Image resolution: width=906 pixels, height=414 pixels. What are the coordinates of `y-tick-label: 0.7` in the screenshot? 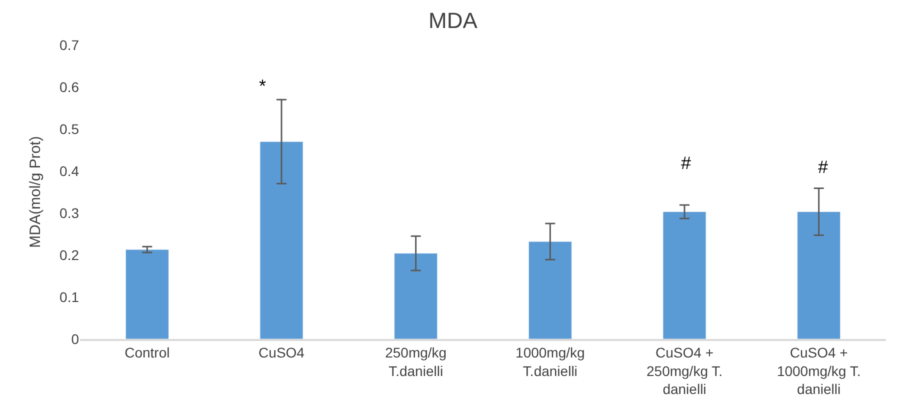 It's located at (70, 44).